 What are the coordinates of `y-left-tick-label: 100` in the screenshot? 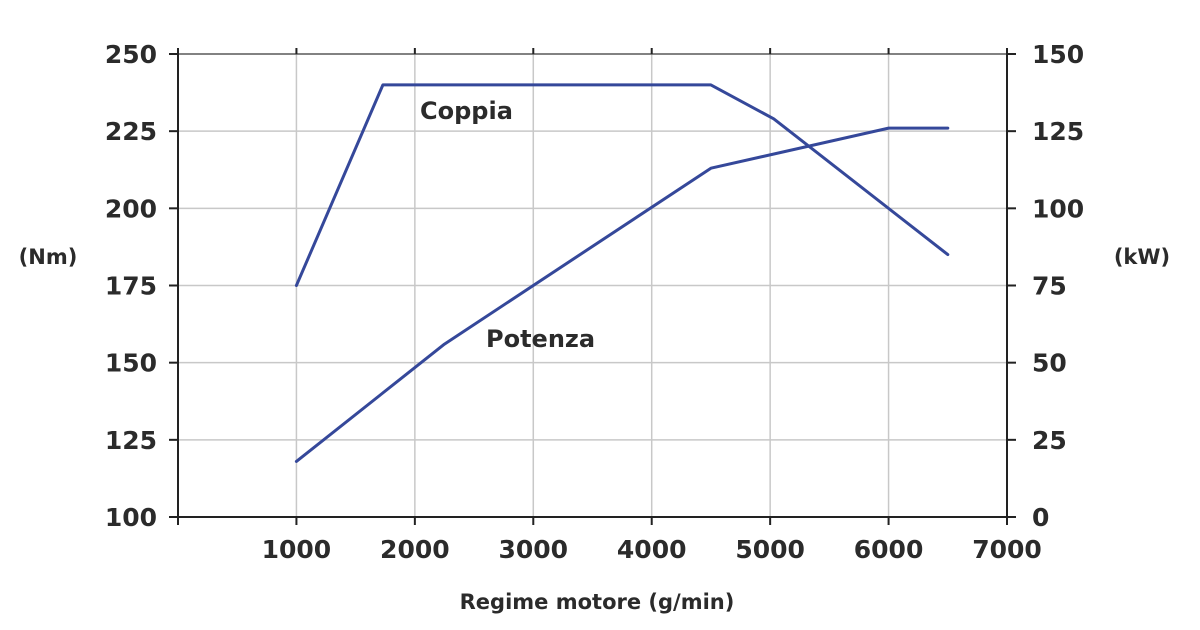 It's located at (131, 517).